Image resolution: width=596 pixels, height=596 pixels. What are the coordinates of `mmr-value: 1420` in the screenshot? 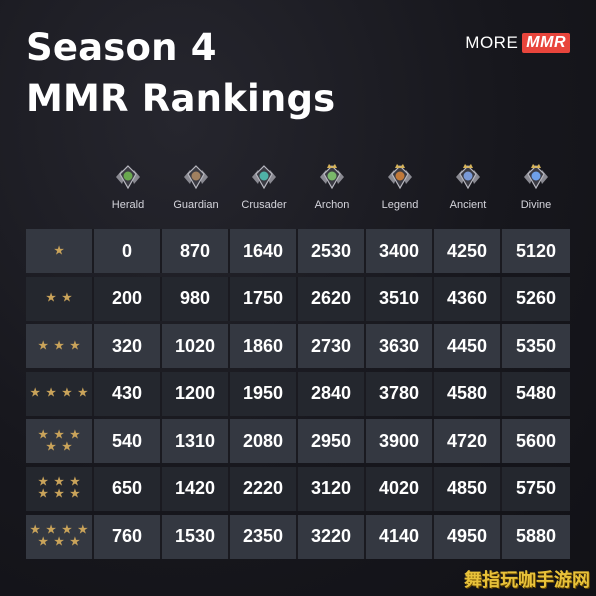 It's located at (196, 488).